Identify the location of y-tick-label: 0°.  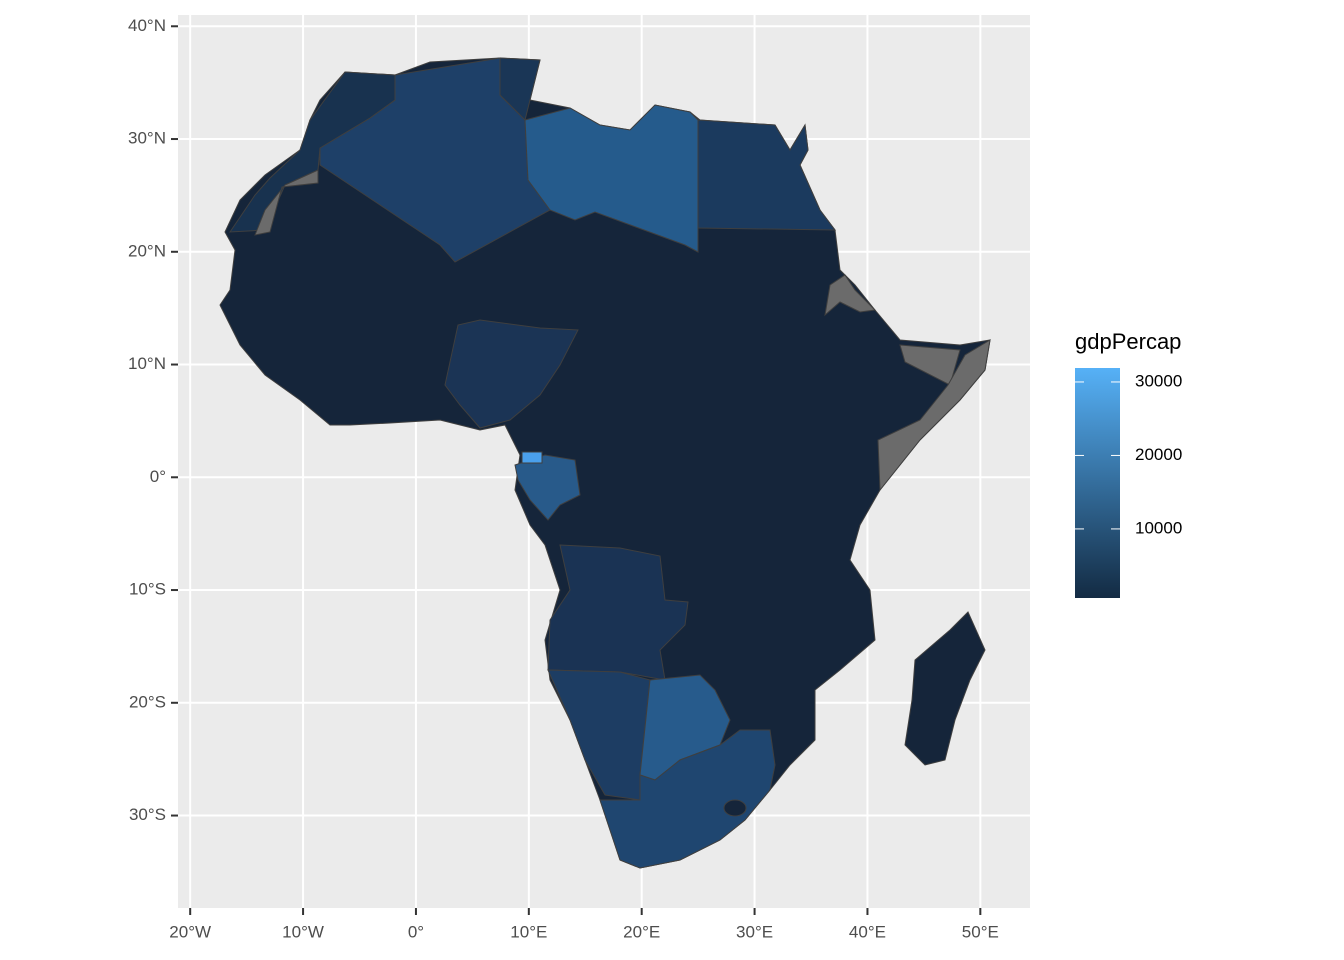
(158, 476).